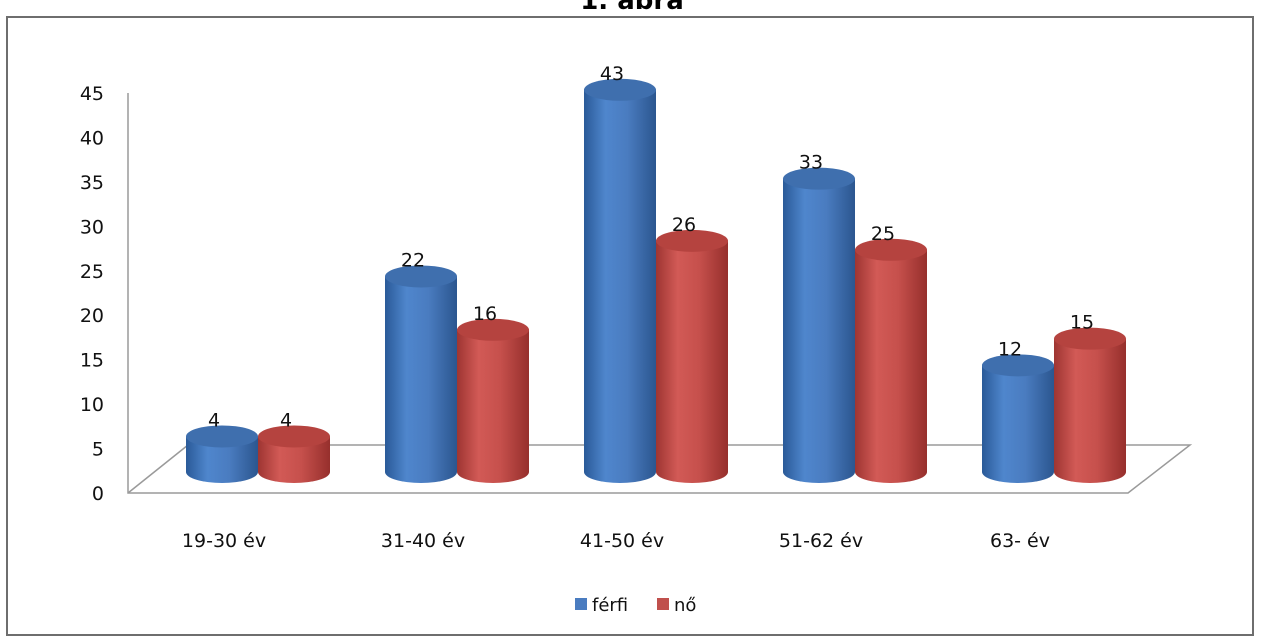 The width and height of the screenshot is (1264, 643). Describe the element at coordinates (485, 314) in the screenshot. I see `data-label: 16` at that location.